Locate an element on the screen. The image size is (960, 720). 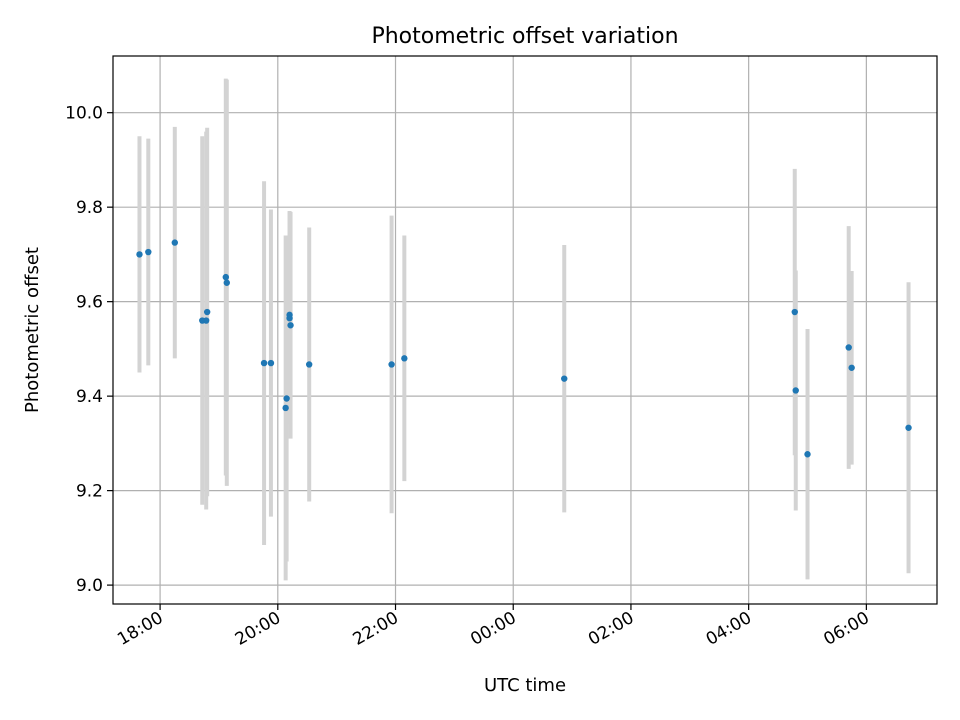
x-tick-label: 20:00 is located at coordinates (258, 629).